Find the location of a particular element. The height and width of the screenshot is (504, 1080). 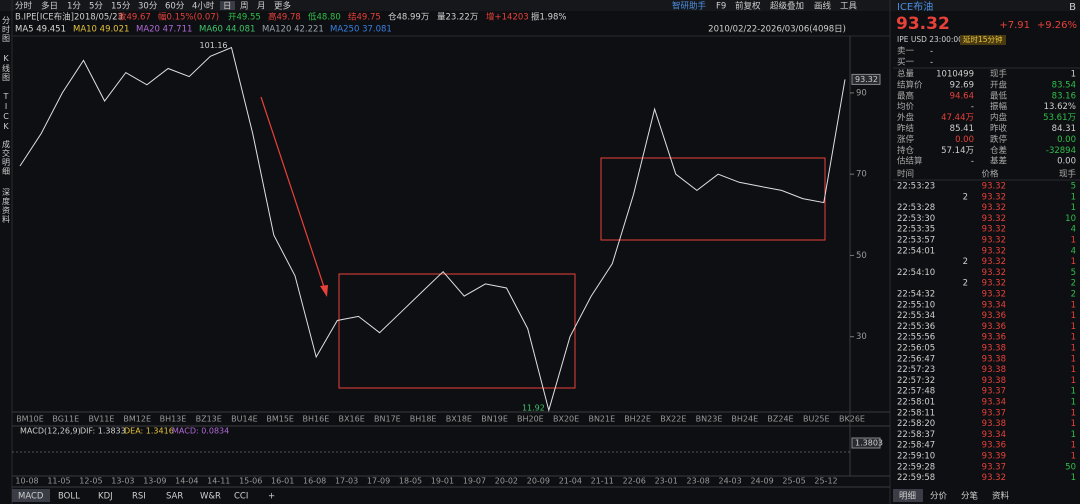

tick-time: 22:53:28 is located at coordinates (916, 208).